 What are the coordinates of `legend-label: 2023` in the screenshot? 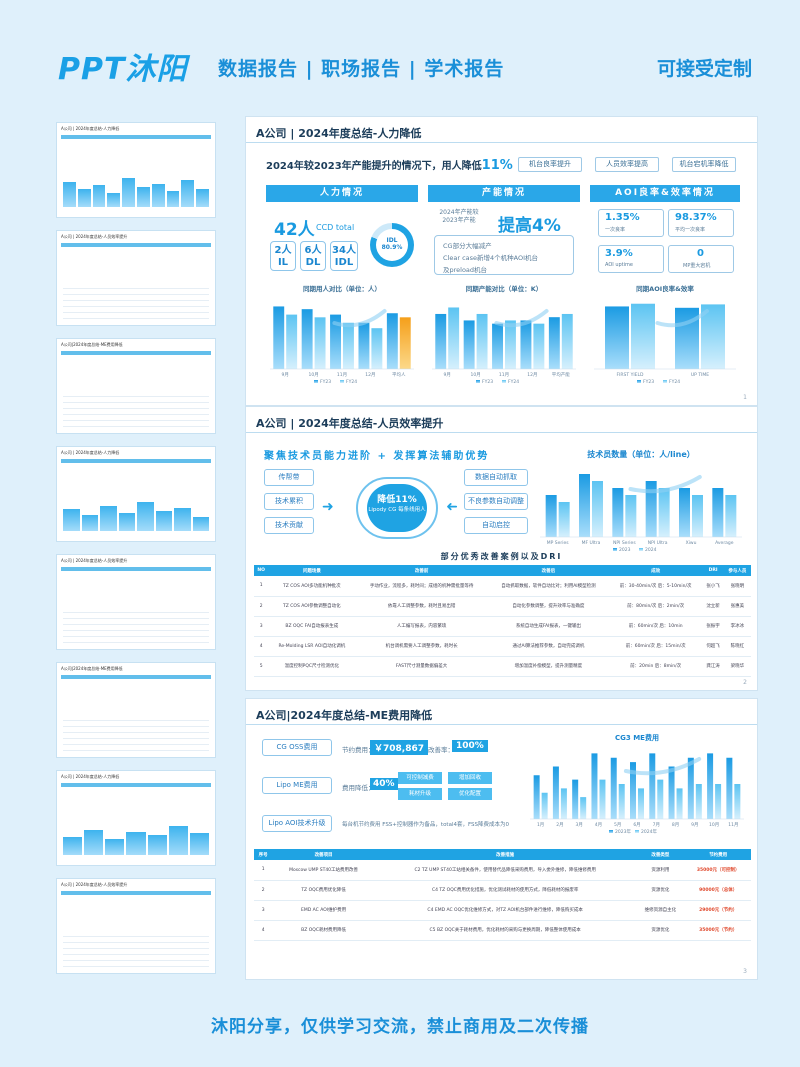 It's located at (625, 550).